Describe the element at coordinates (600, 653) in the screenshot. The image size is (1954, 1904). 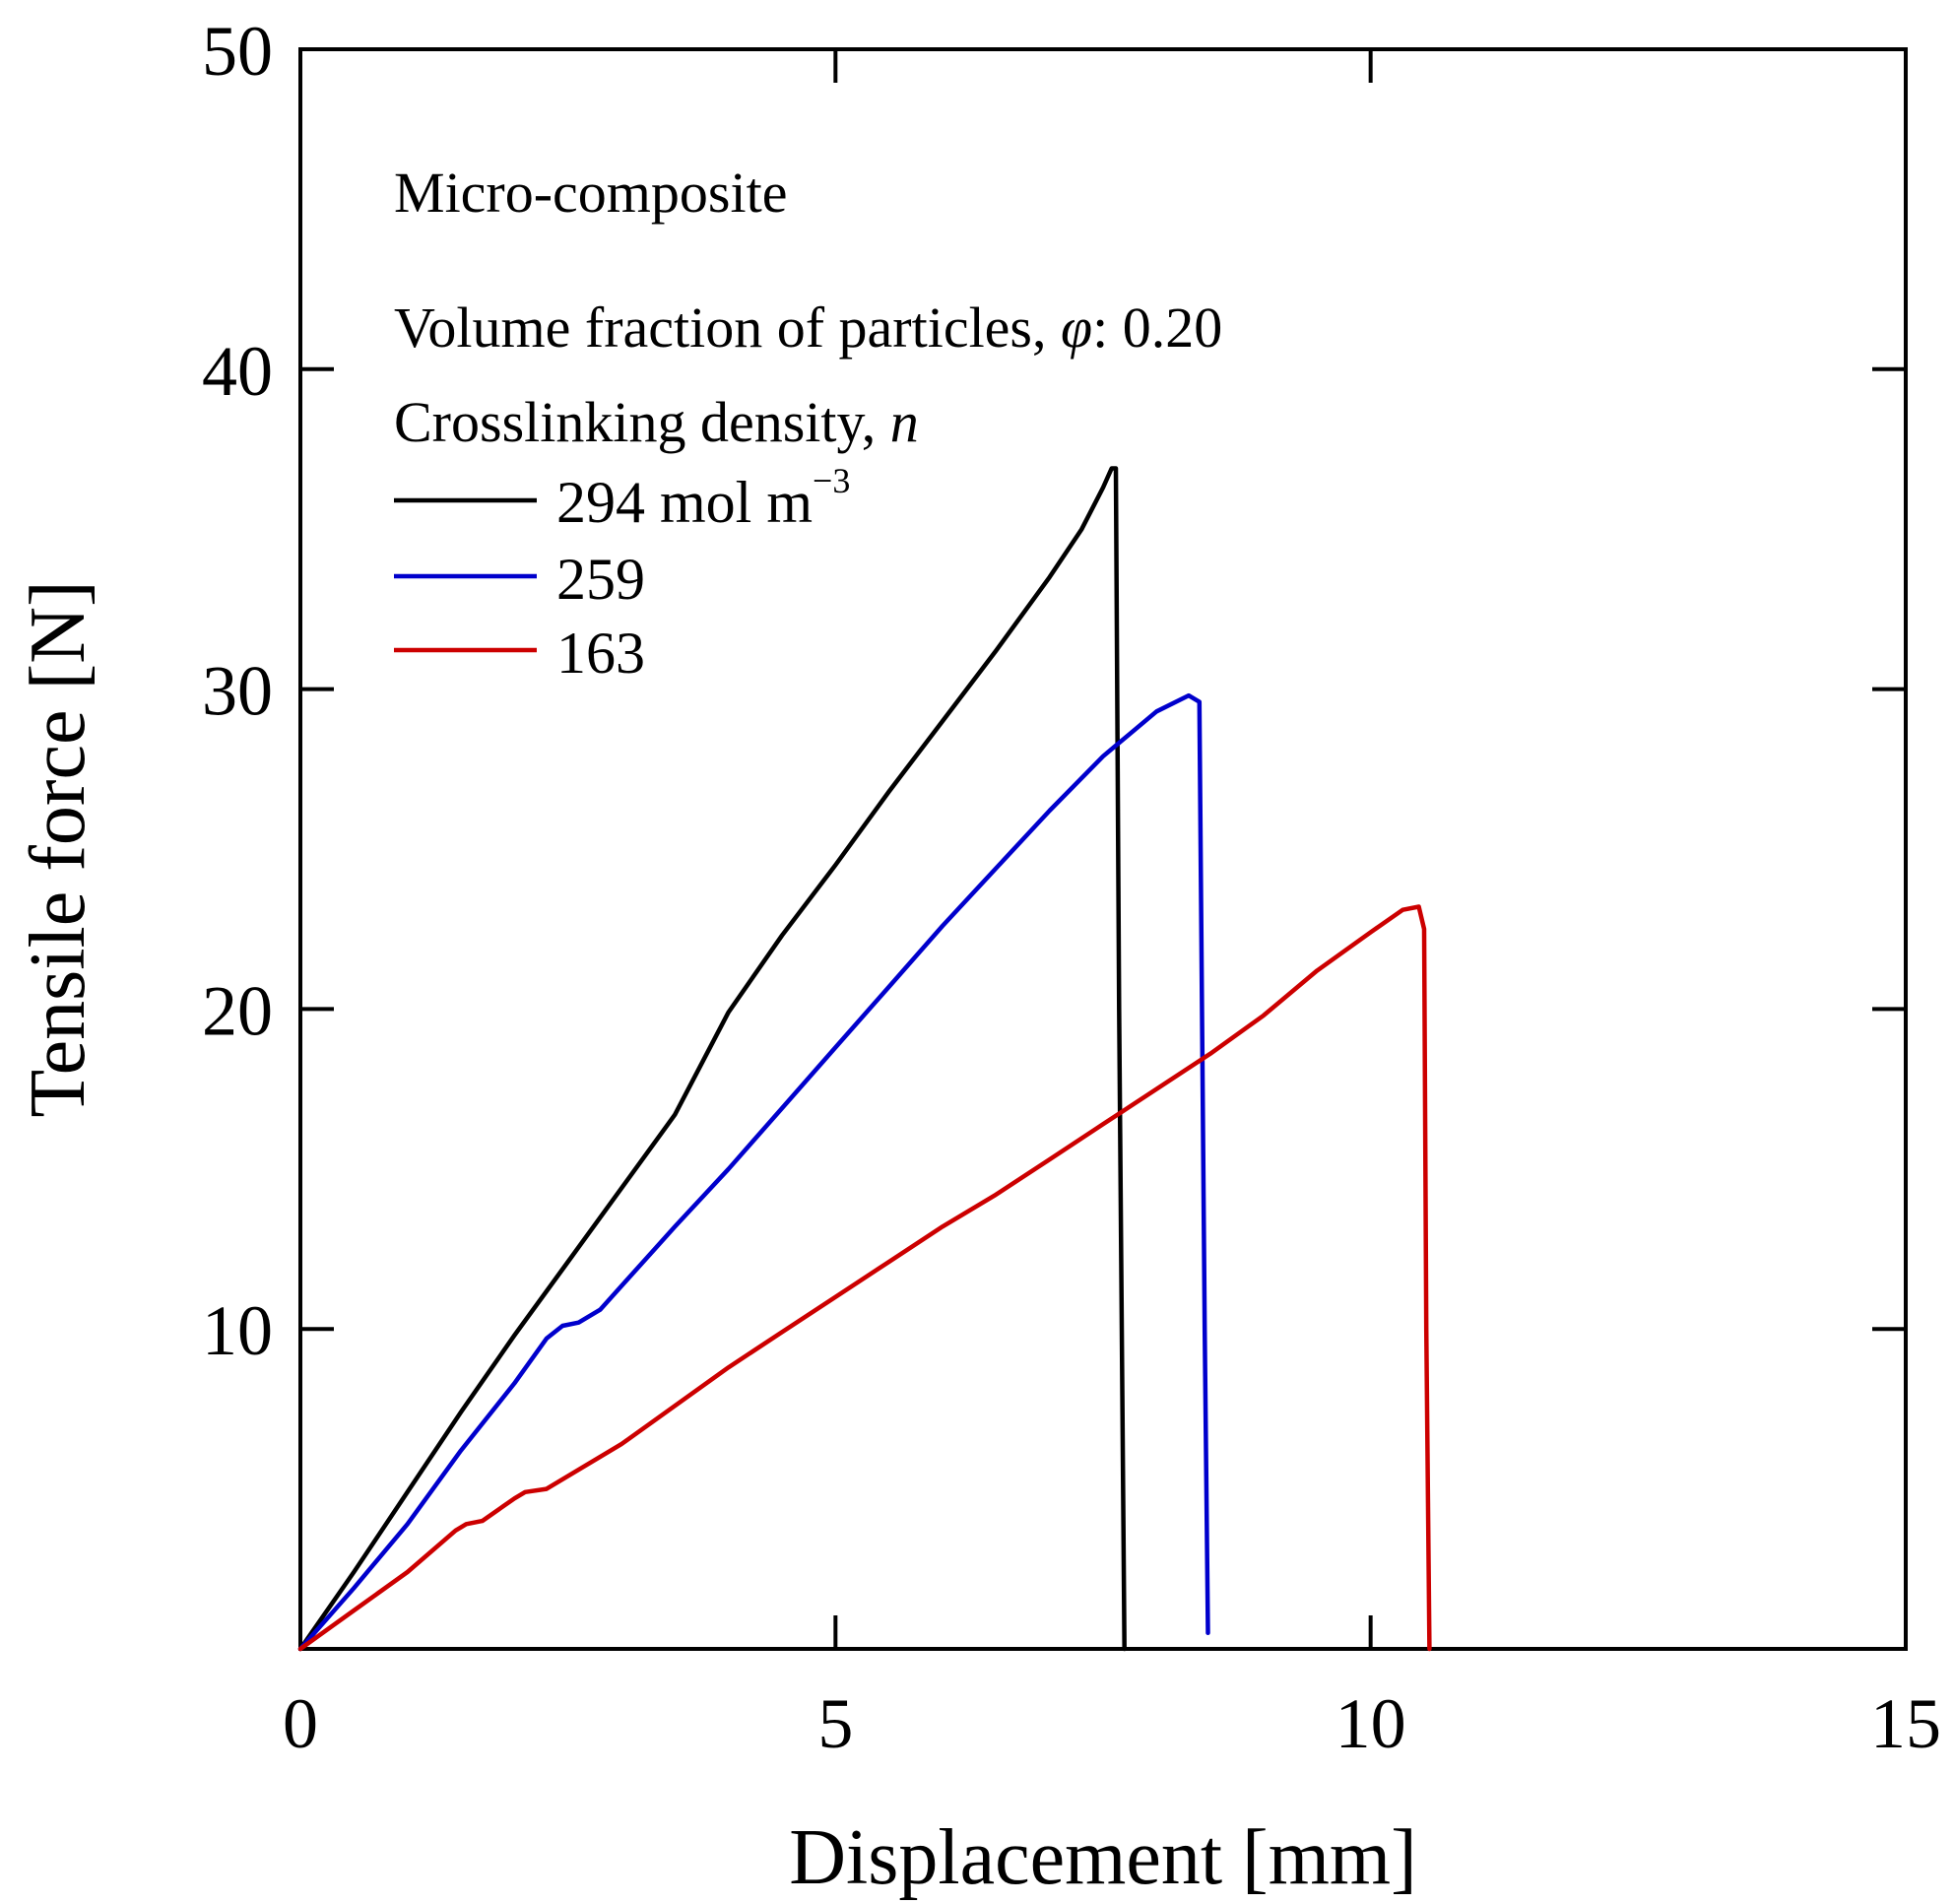
I see `legend-label-163: 163` at that location.